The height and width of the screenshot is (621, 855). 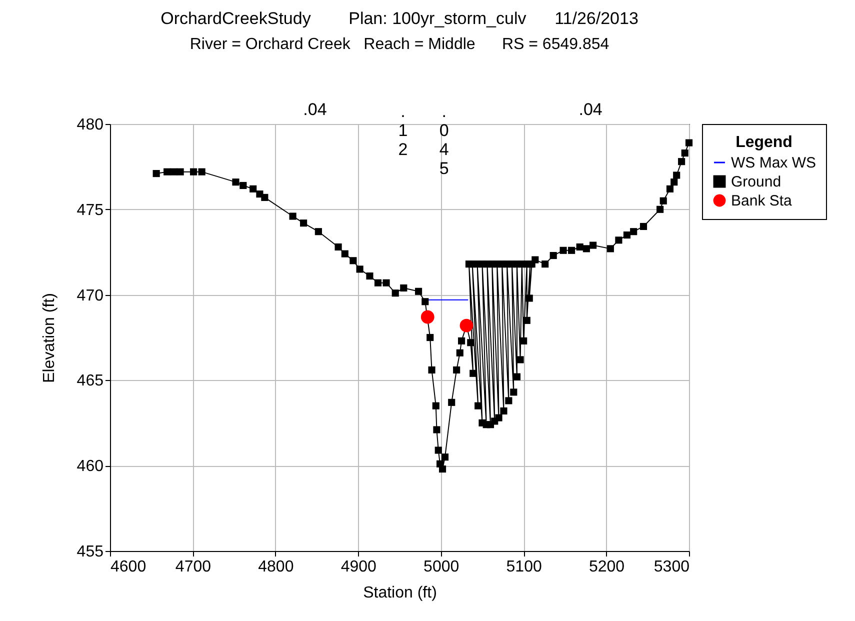 What do you see at coordinates (90, 295) in the screenshot?
I see `y-tick-label: 470` at bounding box center [90, 295].